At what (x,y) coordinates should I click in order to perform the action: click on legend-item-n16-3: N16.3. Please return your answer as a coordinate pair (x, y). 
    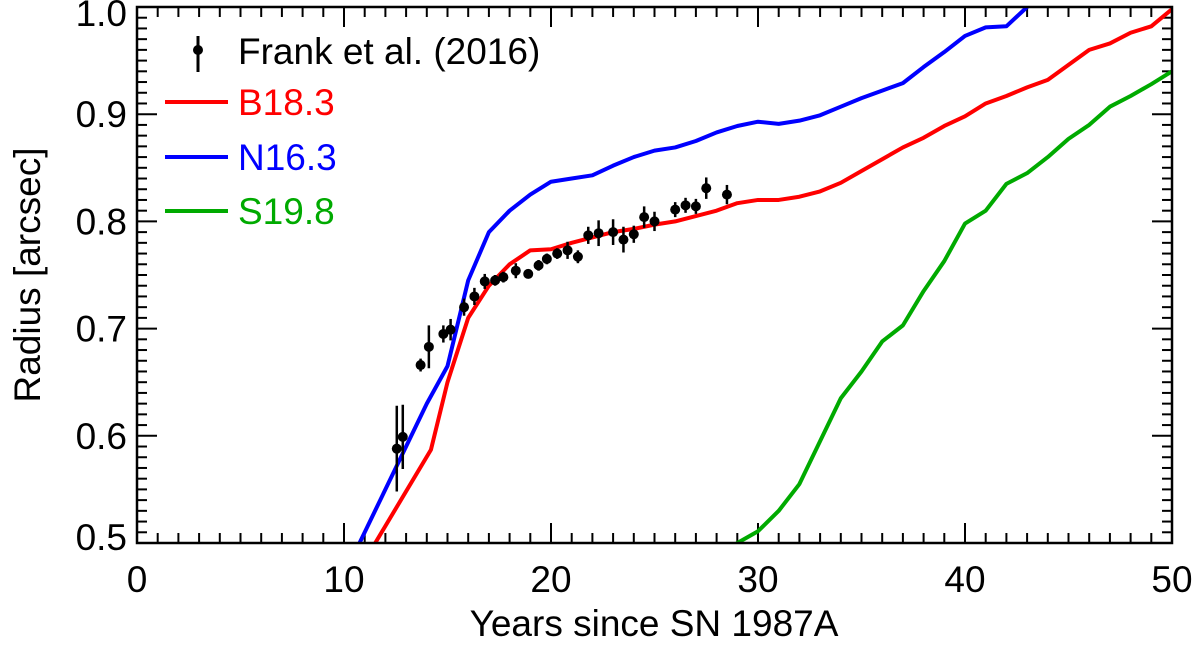
    Looking at the image, I should click on (251, 157).